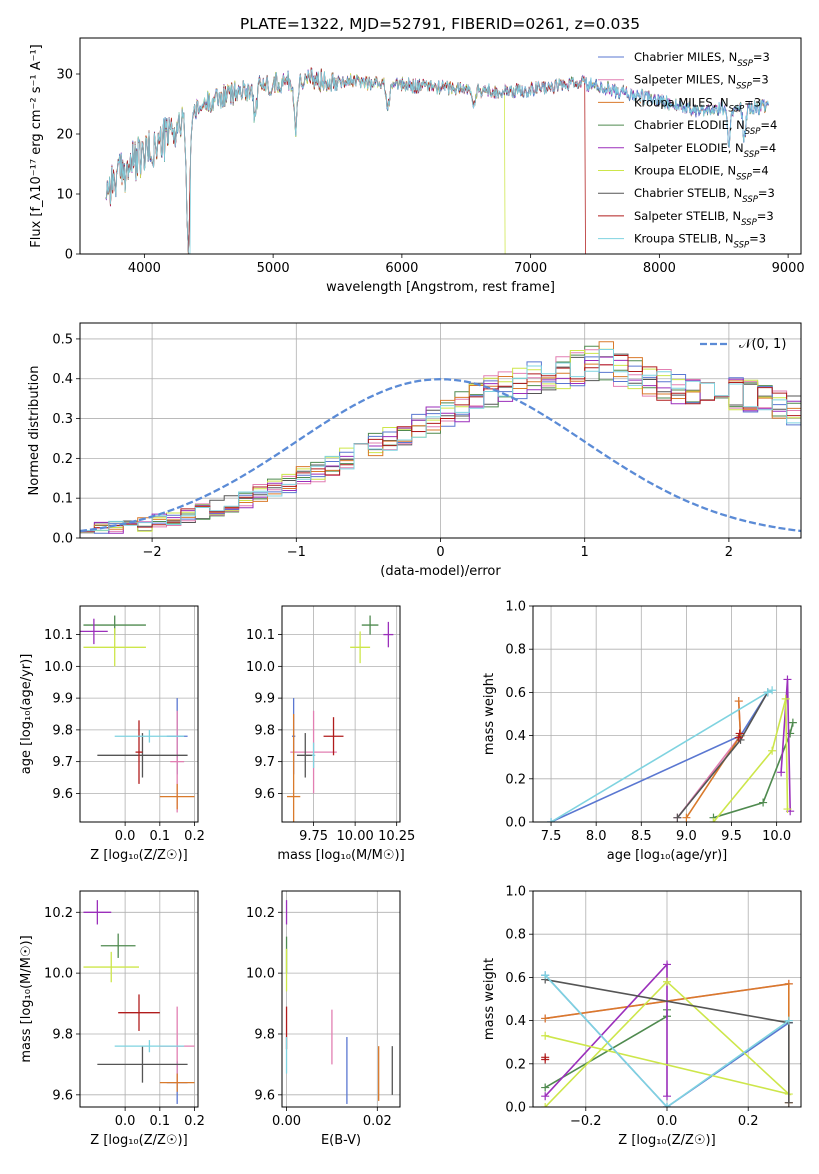 This screenshot has width=819, height=1174. What do you see at coordinates (667, 855) in the screenshot?
I see `x-axis-label: age [log₁₀(age/yr)]` at bounding box center [667, 855].